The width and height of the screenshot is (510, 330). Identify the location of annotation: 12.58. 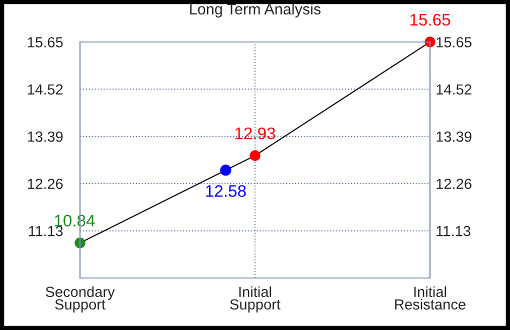
(226, 191).